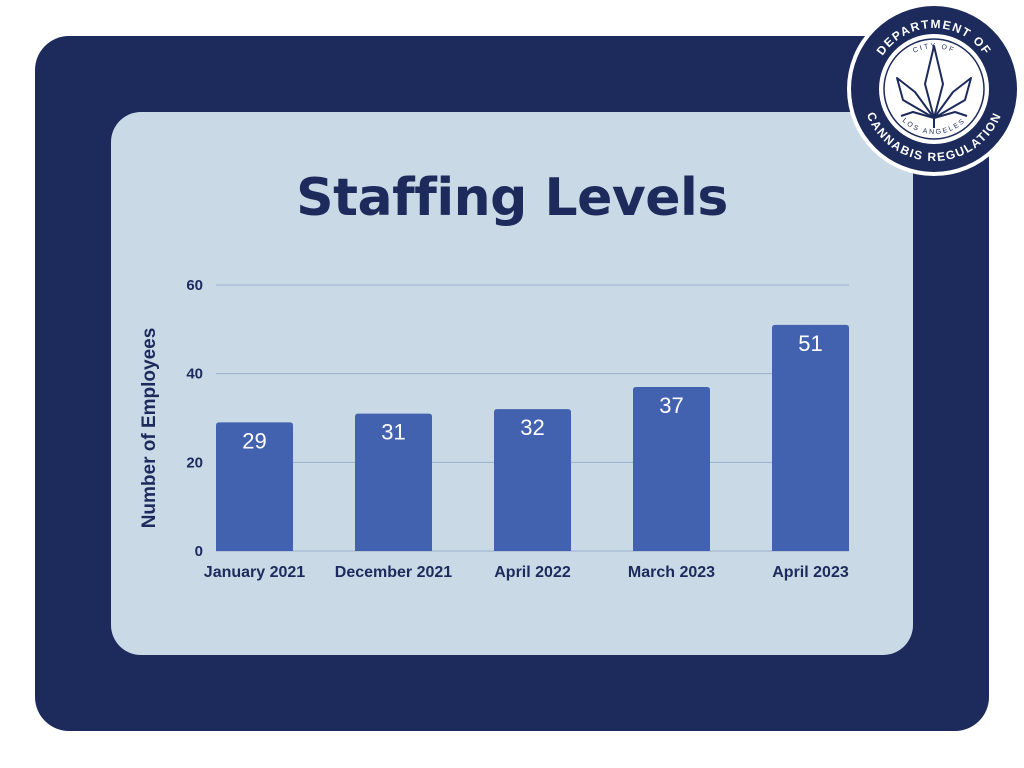  I want to click on cannabis-leaf-icon, so click(934, 86).